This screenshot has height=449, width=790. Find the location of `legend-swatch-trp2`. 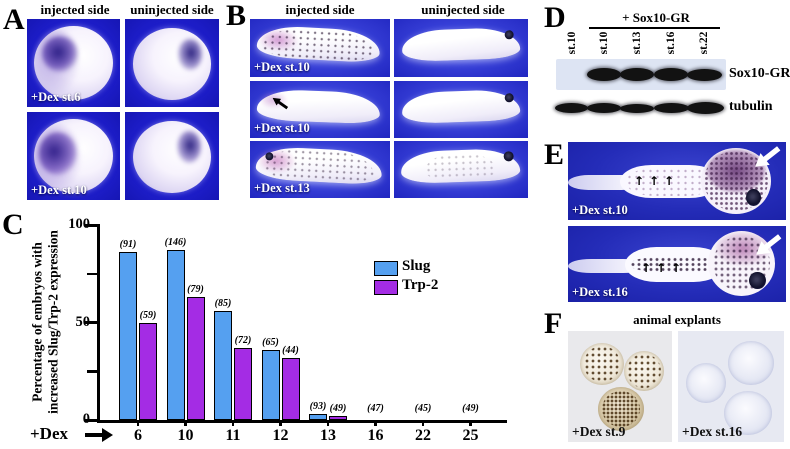

legend-swatch-trp2 is located at coordinates (386, 287).